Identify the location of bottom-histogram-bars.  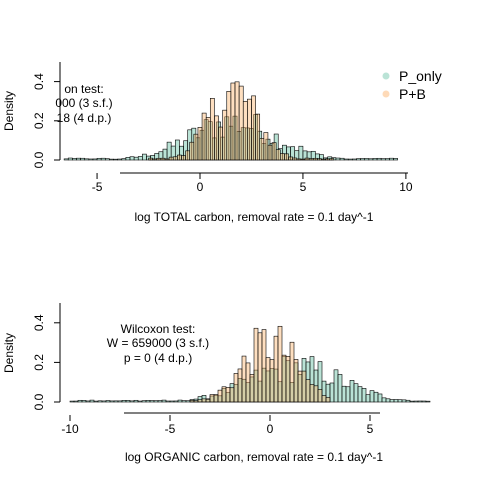
(250, 364).